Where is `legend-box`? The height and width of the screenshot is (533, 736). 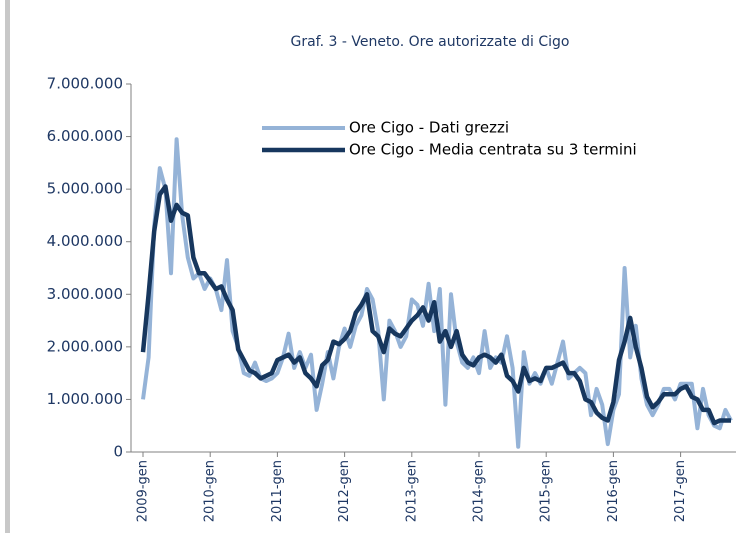
legend-box is located at coordinates (488, 139).